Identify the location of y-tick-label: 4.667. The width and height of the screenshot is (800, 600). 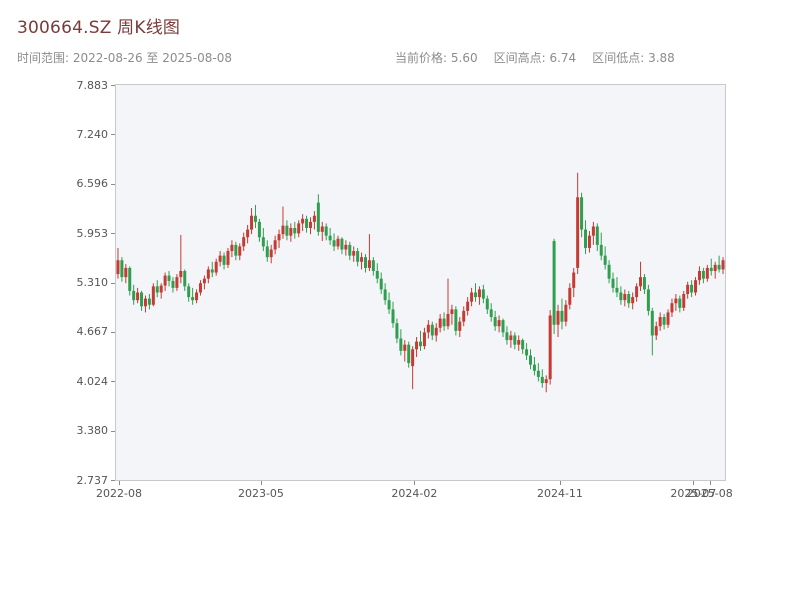
(92, 332).